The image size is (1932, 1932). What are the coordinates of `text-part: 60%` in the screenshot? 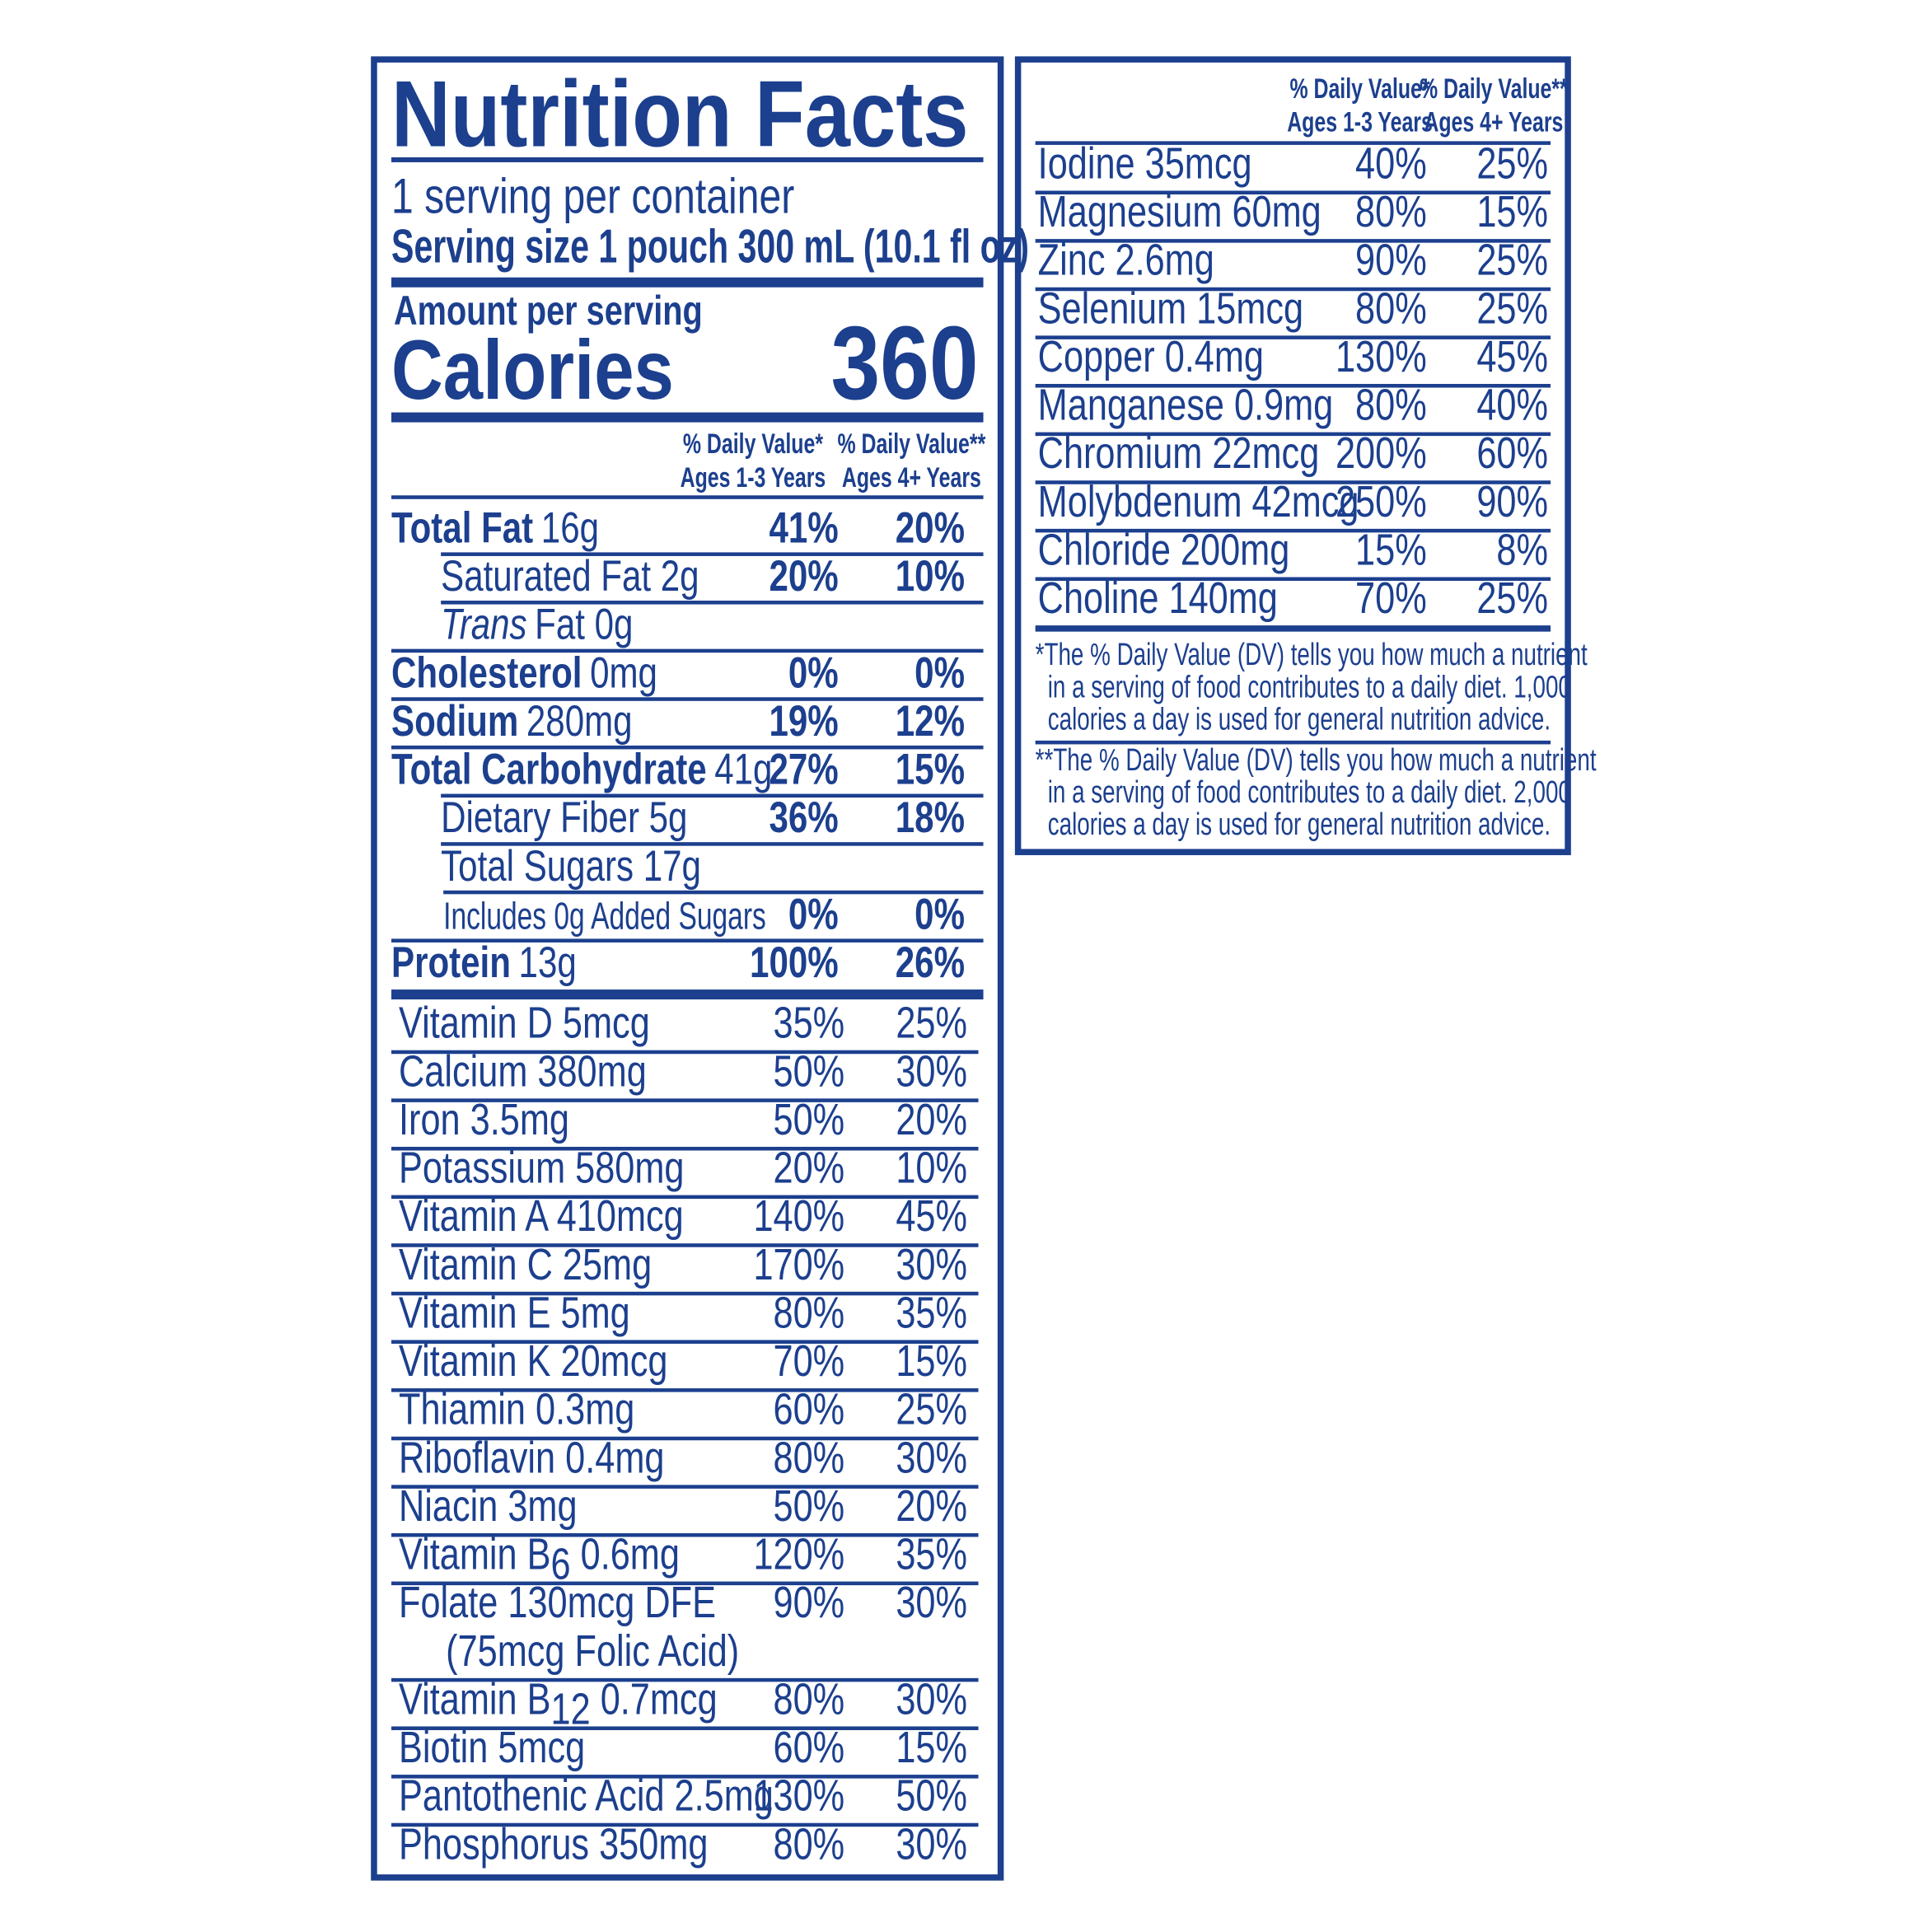 It's located at (1512, 454).